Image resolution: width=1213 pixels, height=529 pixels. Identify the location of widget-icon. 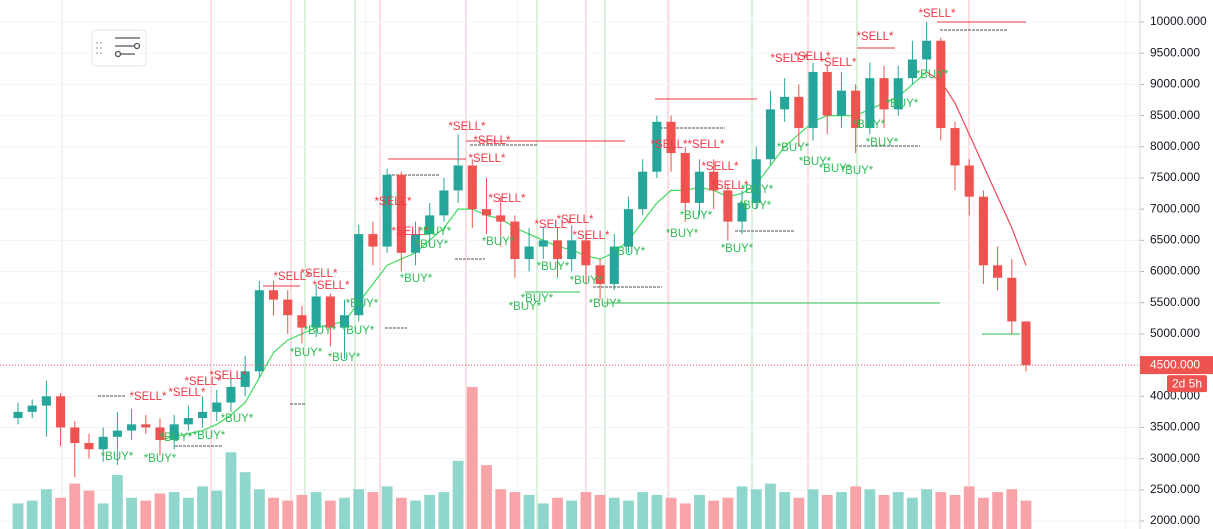
(127, 47).